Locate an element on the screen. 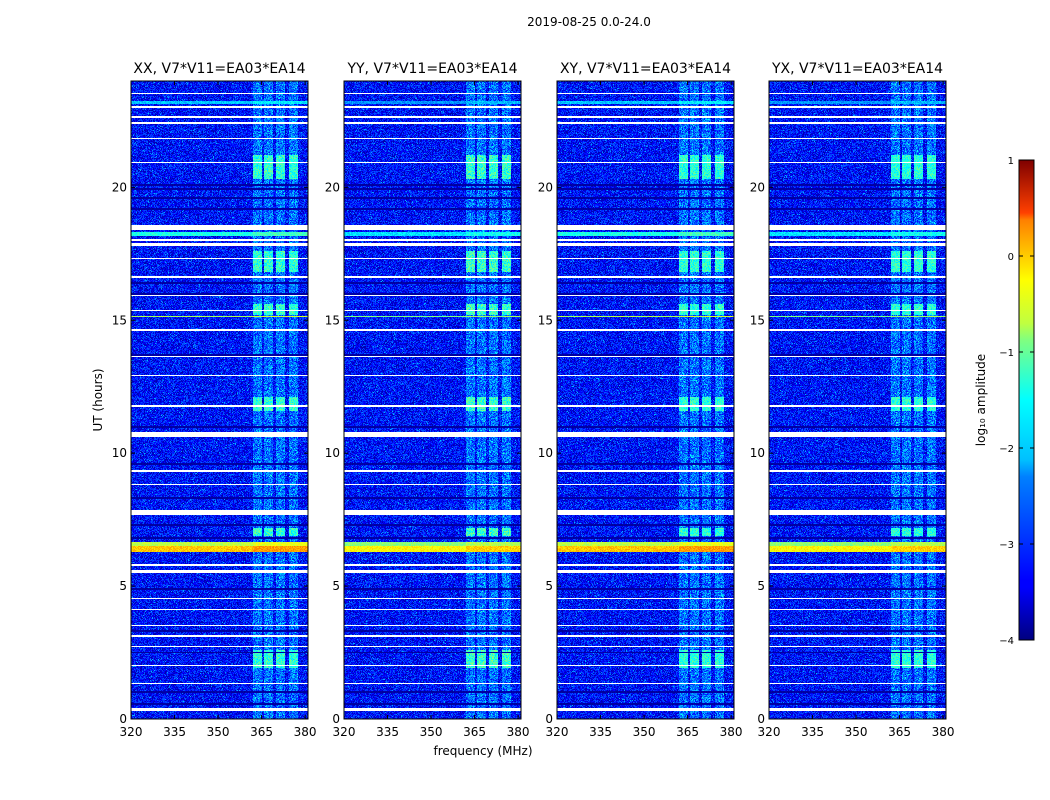 The width and height of the screenshot is (1050, 800). panel-title: XX, V7*V11=EA03*EA14 is located at coordinates (219, 69).